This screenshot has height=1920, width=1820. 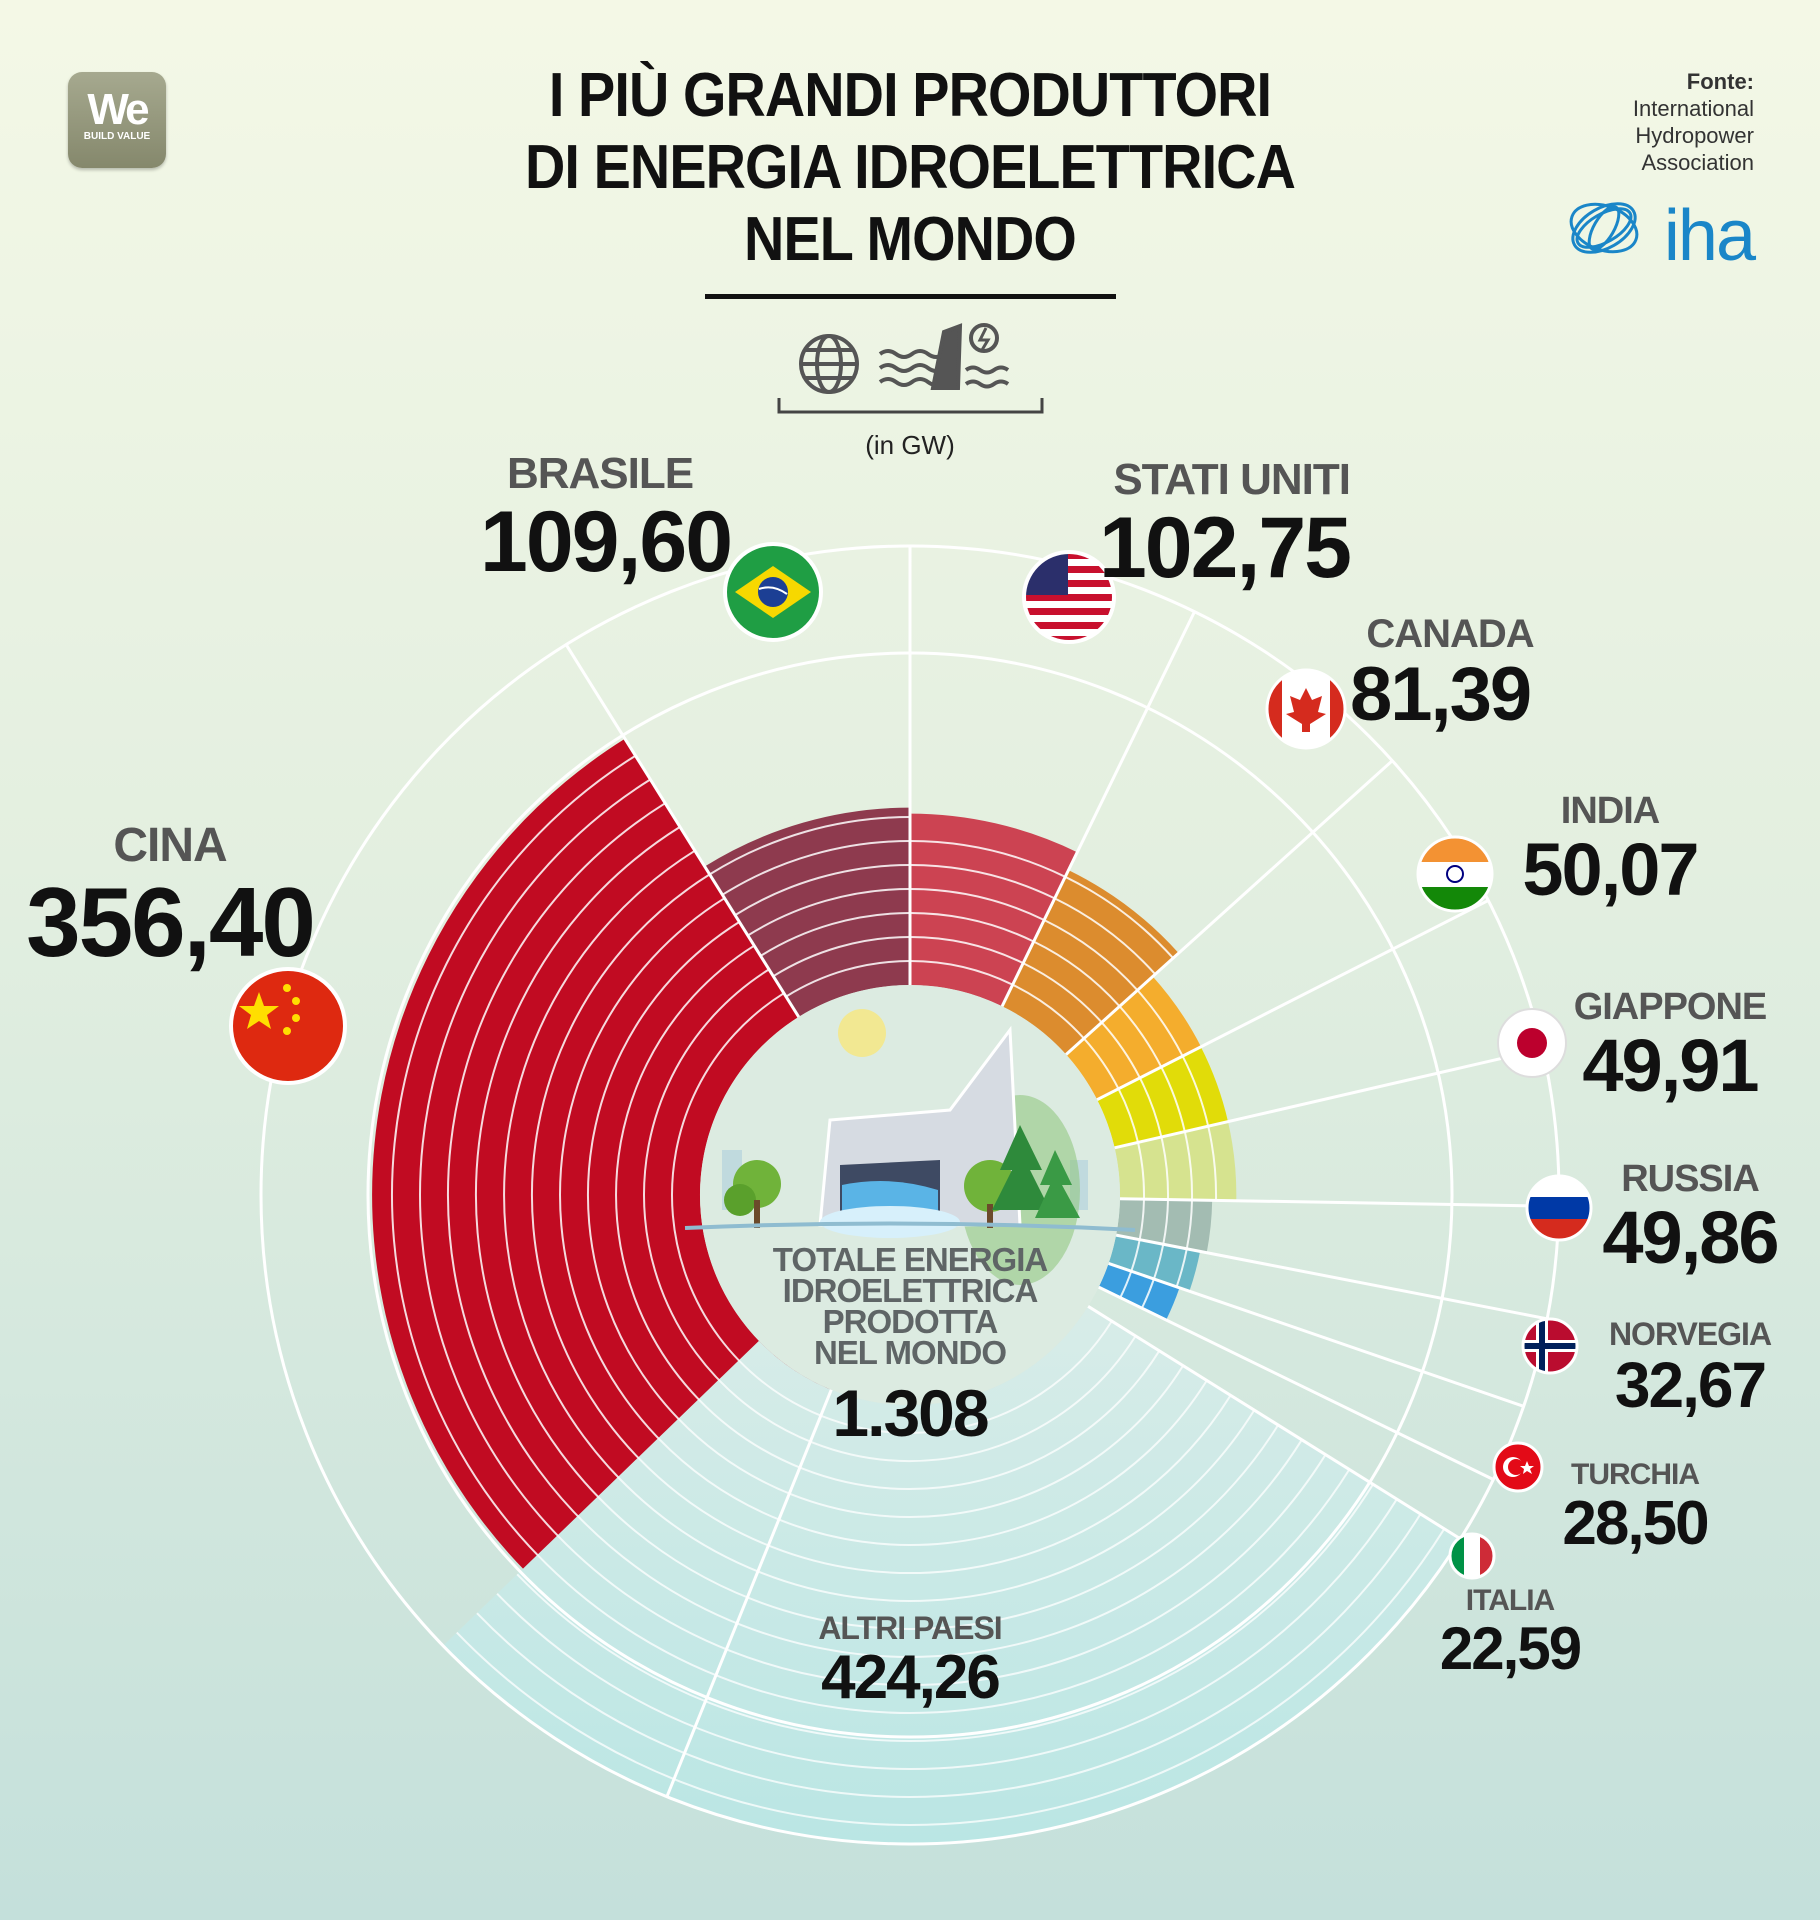 I want to click on label-india-value: 50,07, so click(x=1610, y=869).